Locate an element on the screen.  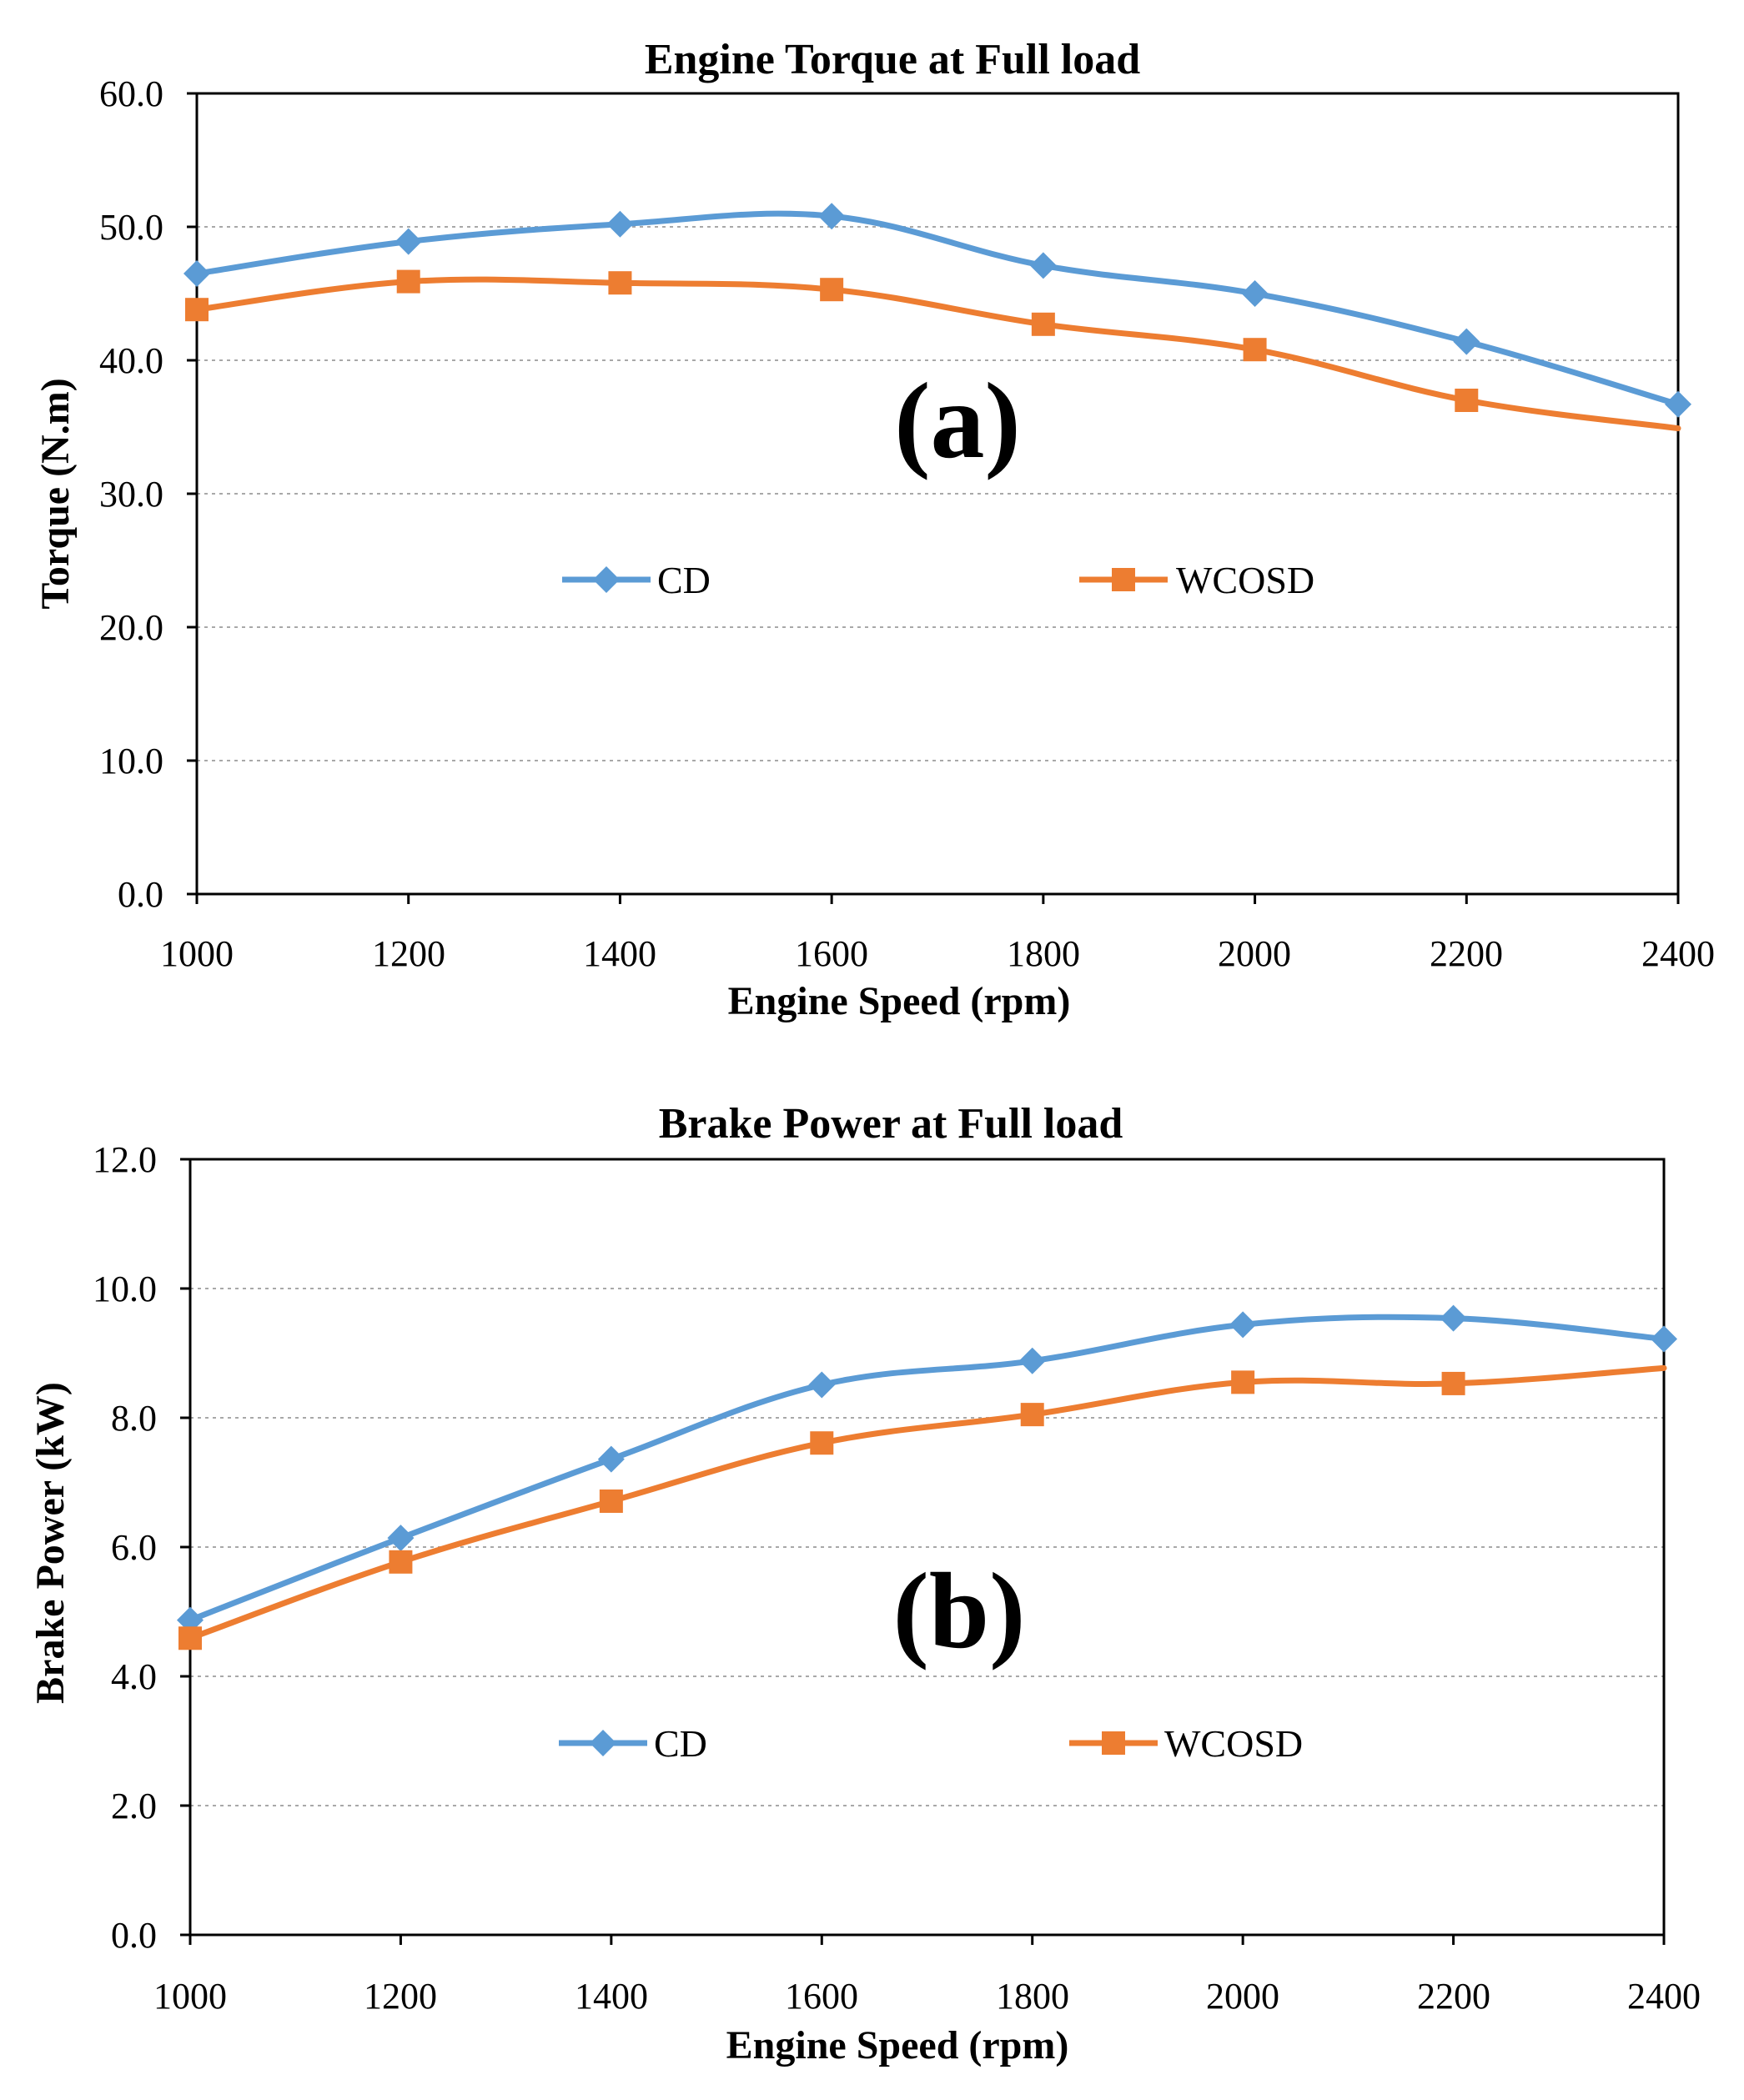
power-x-tick-label: 1200 is located at coordinates (401, 1997).